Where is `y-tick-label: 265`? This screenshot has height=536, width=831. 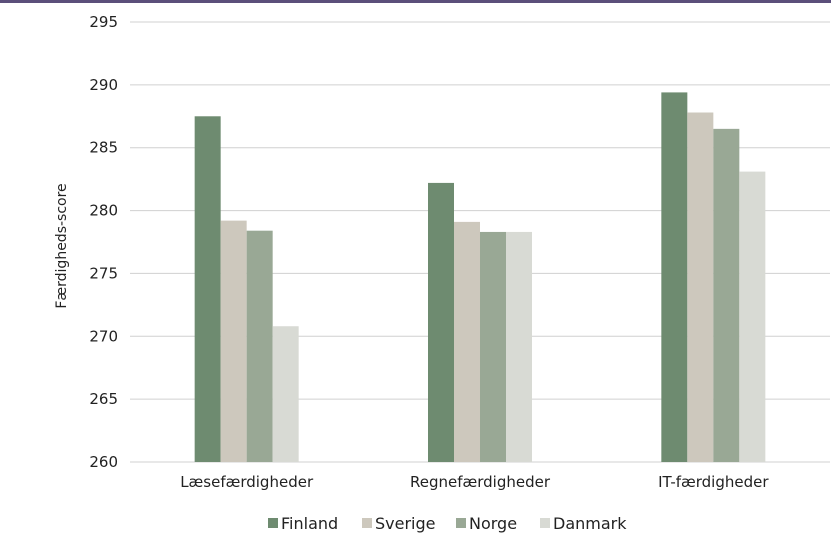 y-tick-label: 265 is located at coordinates (103, 399).